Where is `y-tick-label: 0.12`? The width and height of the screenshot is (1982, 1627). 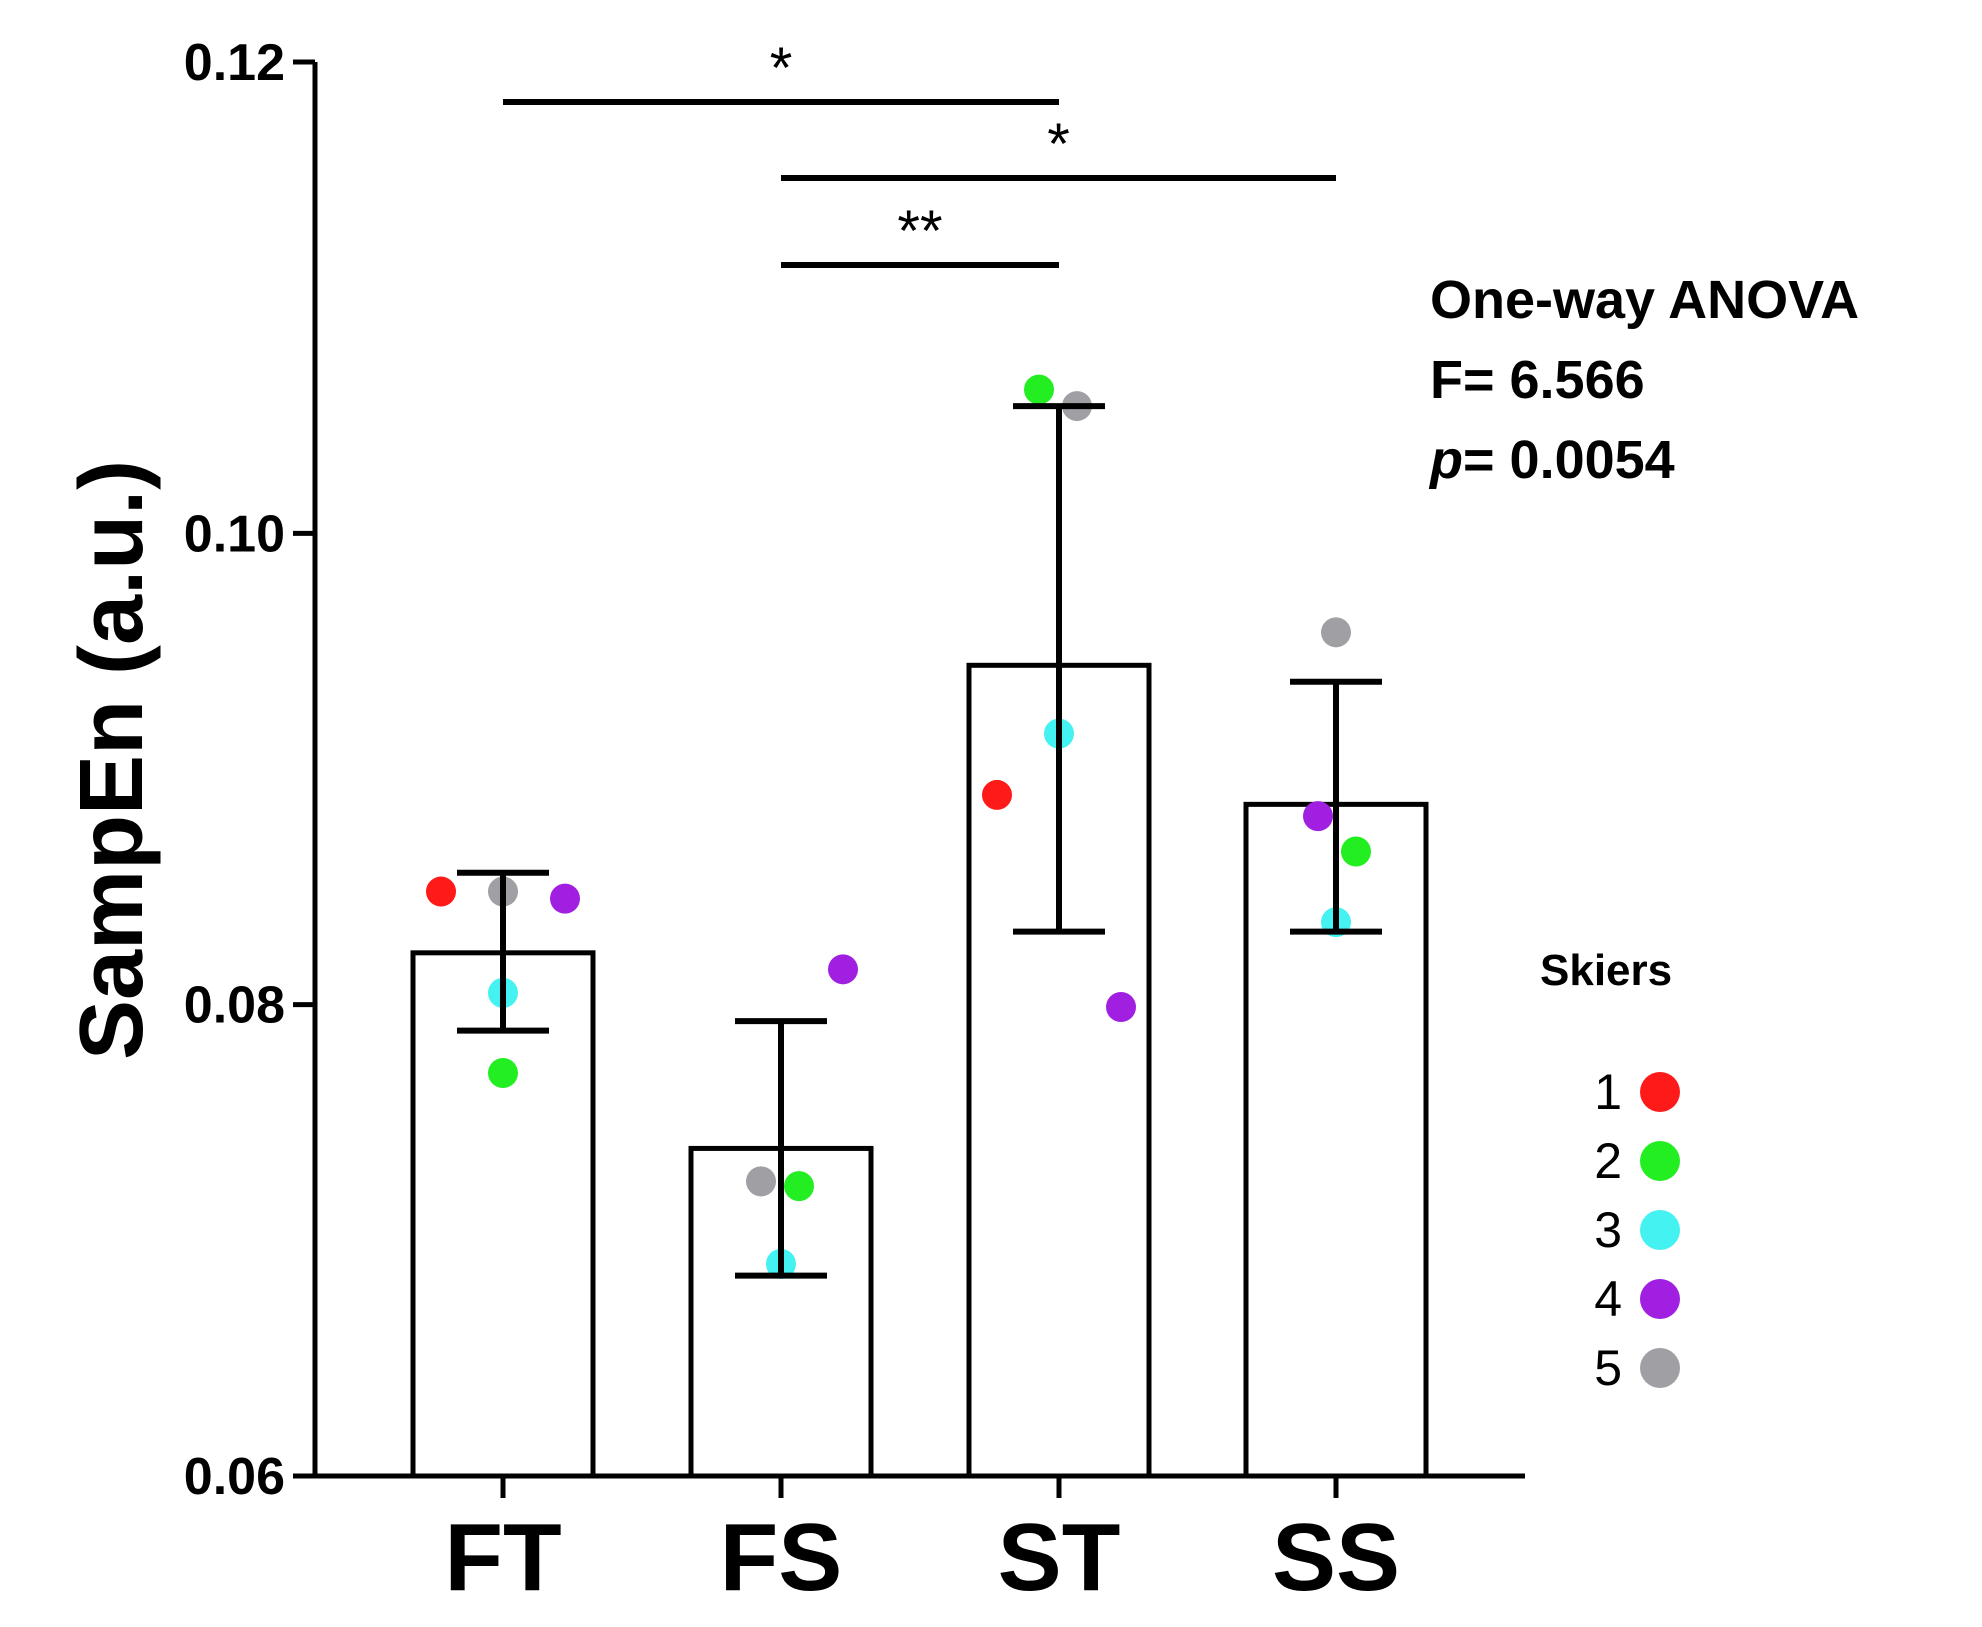 y-tick-label: 0.12 is located at coordinates (234, 63).